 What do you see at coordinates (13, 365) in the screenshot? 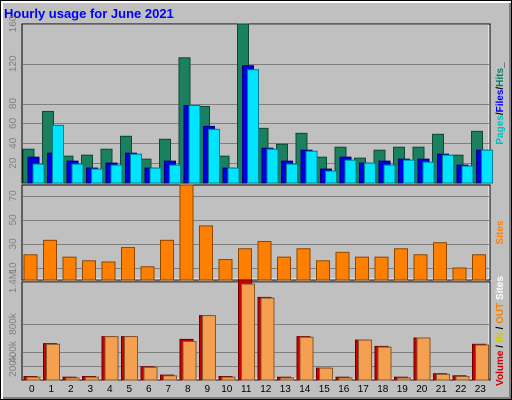
I see `y-tick-label: 200k` at bounding box center [13, 365].